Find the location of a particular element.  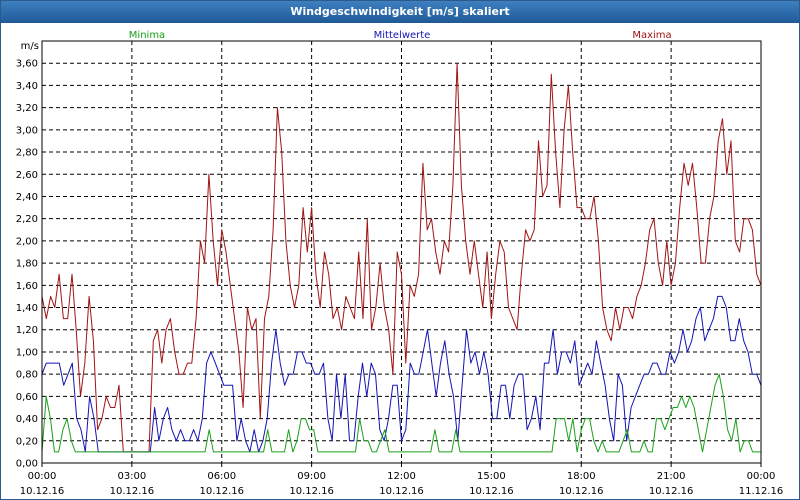

legend-mittelwerte: Mittelwerte is located at coordinates (402, 35).